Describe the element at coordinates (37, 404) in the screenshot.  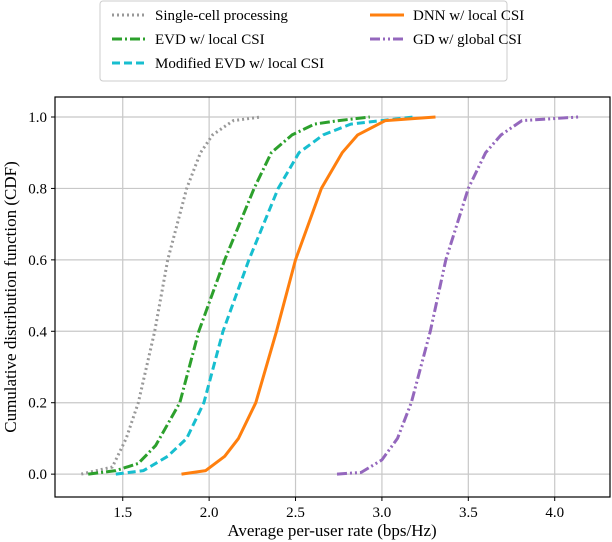
I see `y-tick-label: 0.2` at that location.